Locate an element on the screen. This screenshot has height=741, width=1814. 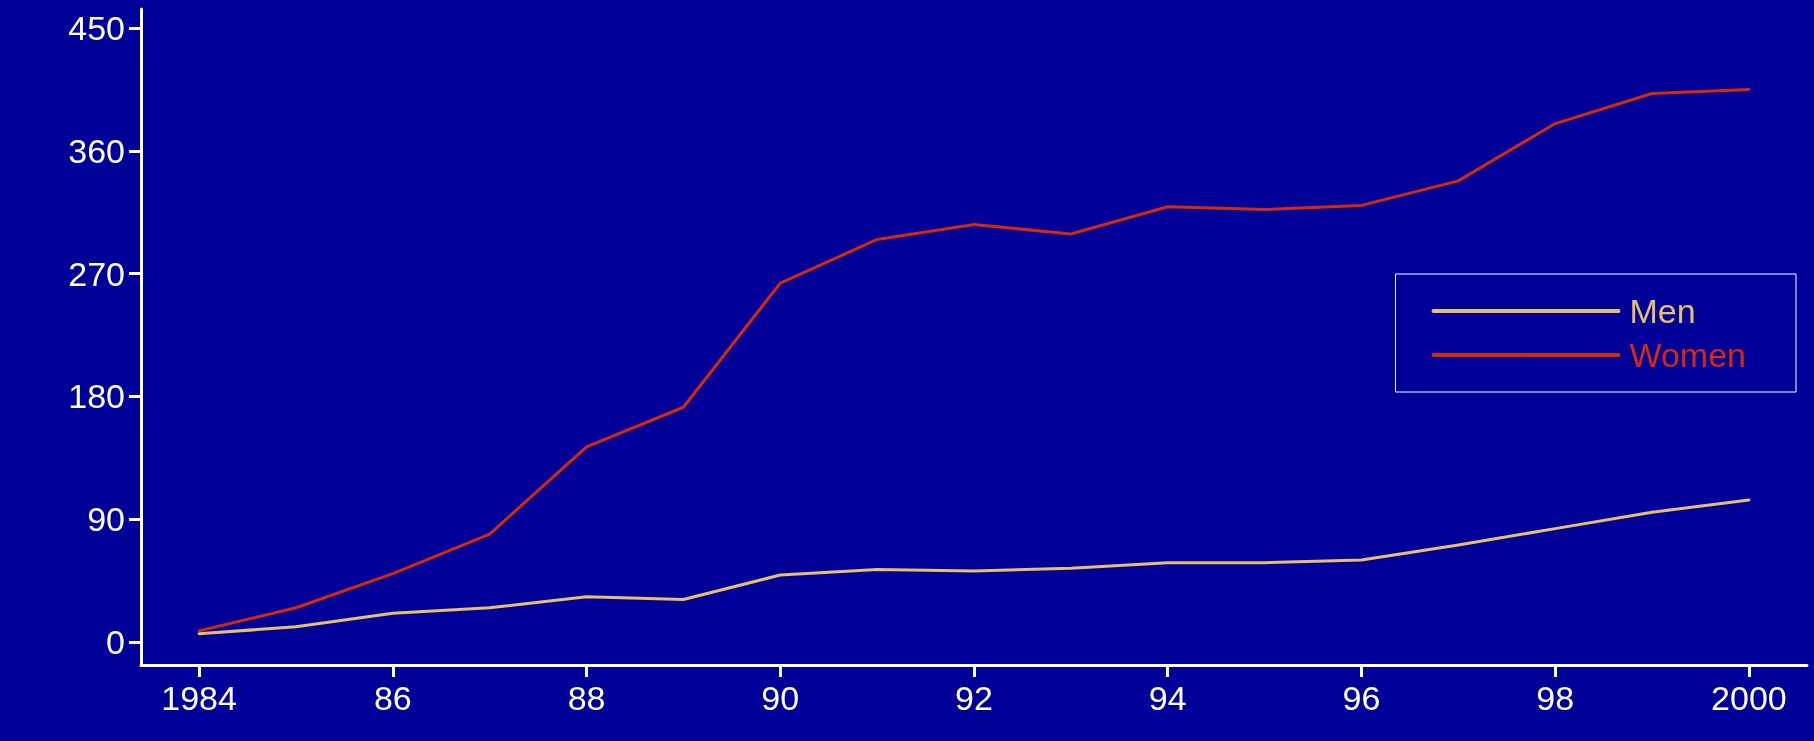
y-tick-label: 360 is located at coordinates (96, 150).